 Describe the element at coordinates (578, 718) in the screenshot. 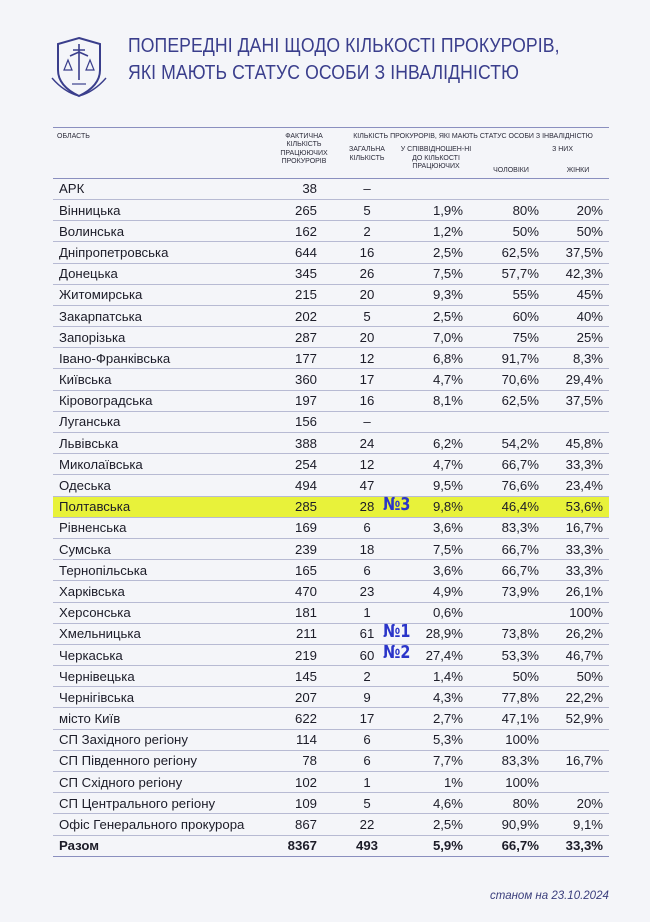

I see `cell-women: 52,9%` at that location.